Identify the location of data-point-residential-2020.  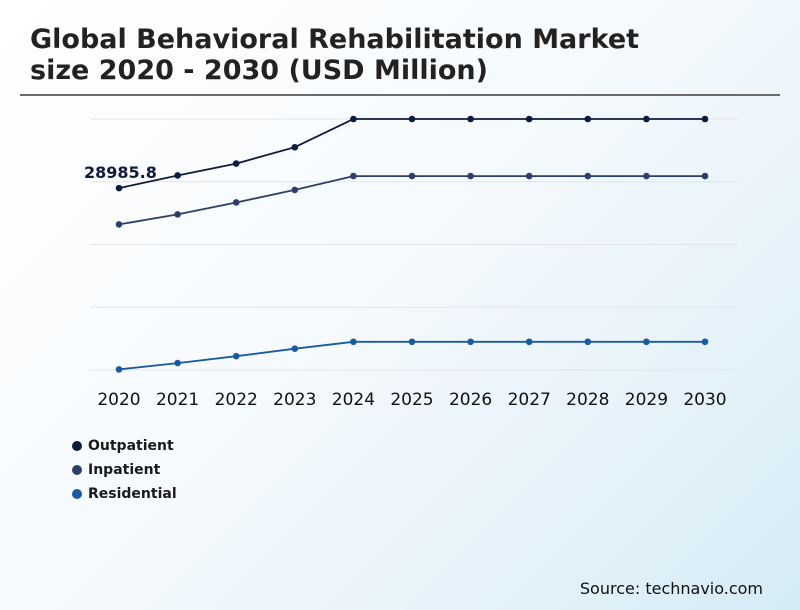
(119, 369).